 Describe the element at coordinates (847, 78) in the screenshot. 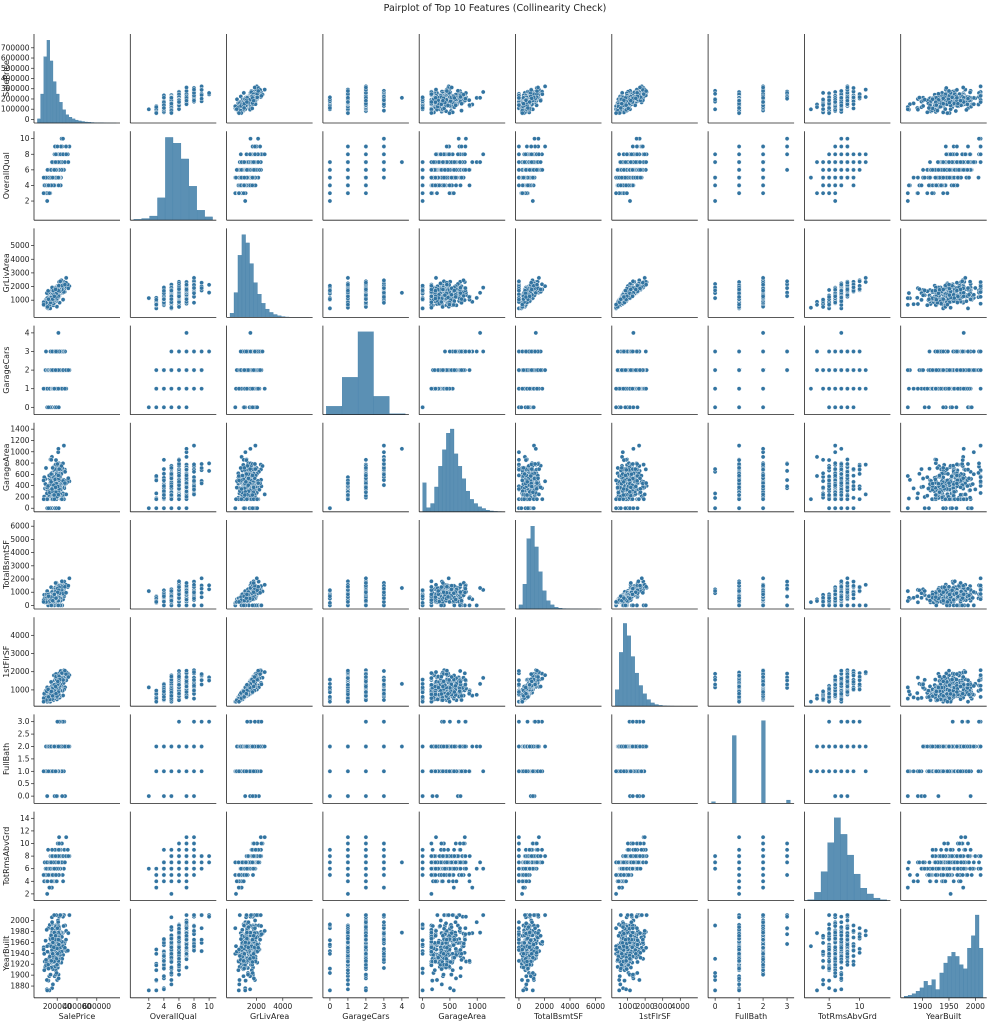

I see `panel-saleprice-vs-totrmsabvgrd` at that location.